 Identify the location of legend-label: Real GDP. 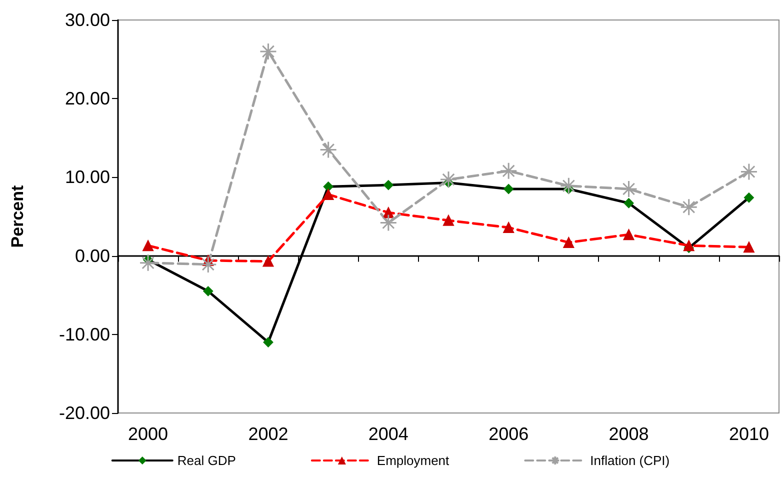
(206, 460).